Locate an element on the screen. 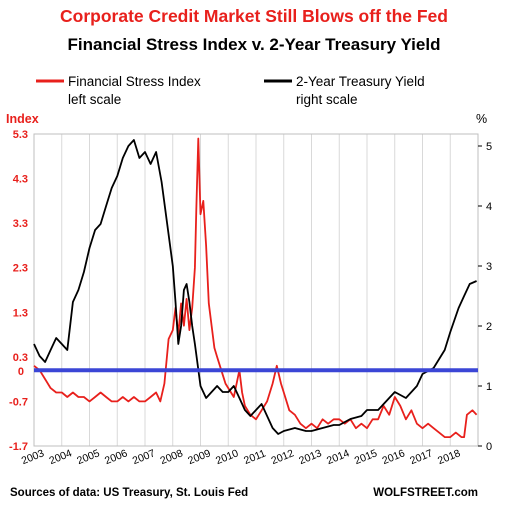 This screenshot has width=508, height=509. left-tick-label: -0.7 is located at coordinates (18, 402).